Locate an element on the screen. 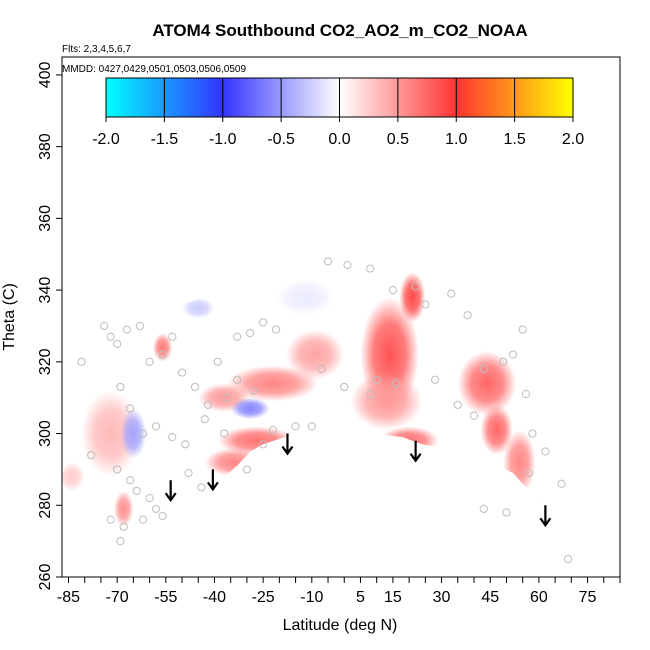 The height and width of the screenshot is (650, 650). y-tick-label: 320 is located at coordinates (45, 361).